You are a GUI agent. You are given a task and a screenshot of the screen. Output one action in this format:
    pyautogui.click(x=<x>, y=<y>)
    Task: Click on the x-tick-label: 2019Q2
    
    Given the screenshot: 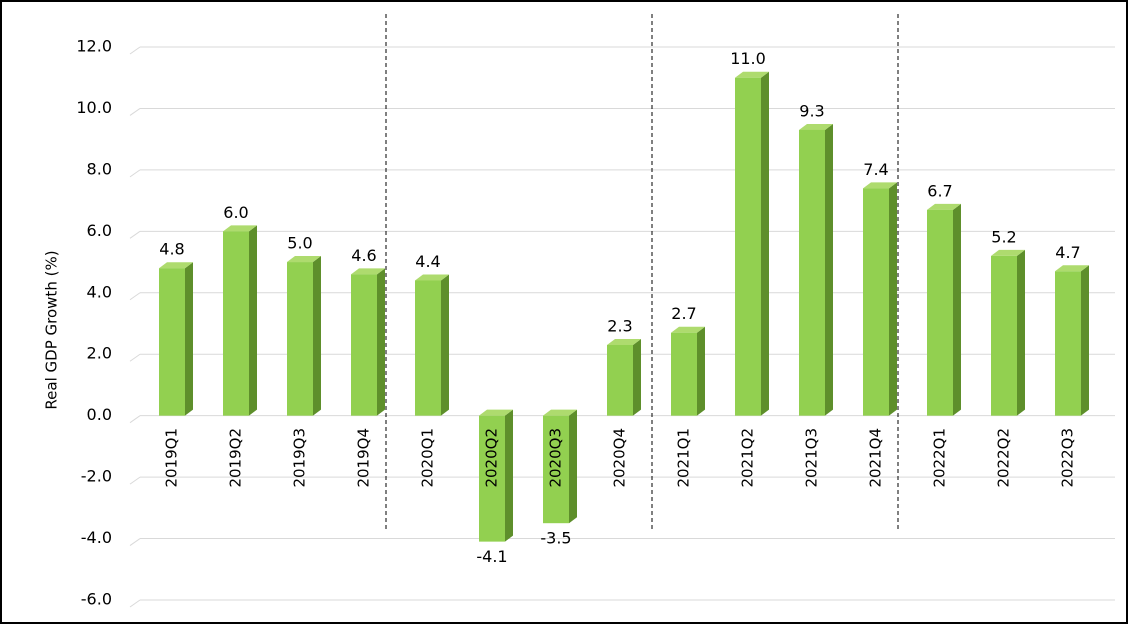 What is the action you would take?
    pyautogui.click(x=236, y=458)
    